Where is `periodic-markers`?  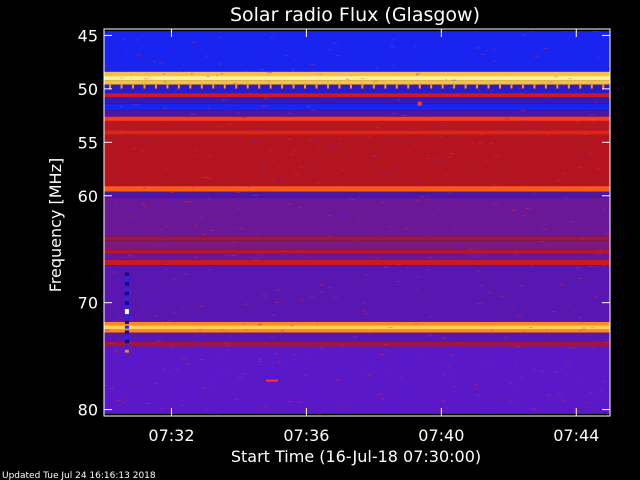
periodic-markers is located at coordinates (357, 86).